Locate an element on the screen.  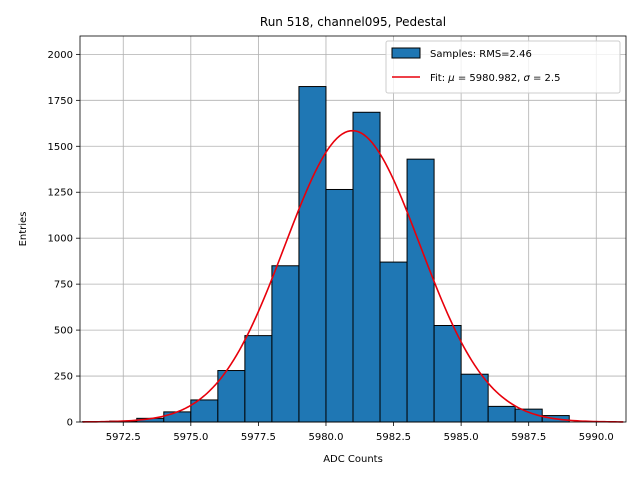
chart-title: Run 518, channel095, Pedestal is located at coordinates (353, 22).